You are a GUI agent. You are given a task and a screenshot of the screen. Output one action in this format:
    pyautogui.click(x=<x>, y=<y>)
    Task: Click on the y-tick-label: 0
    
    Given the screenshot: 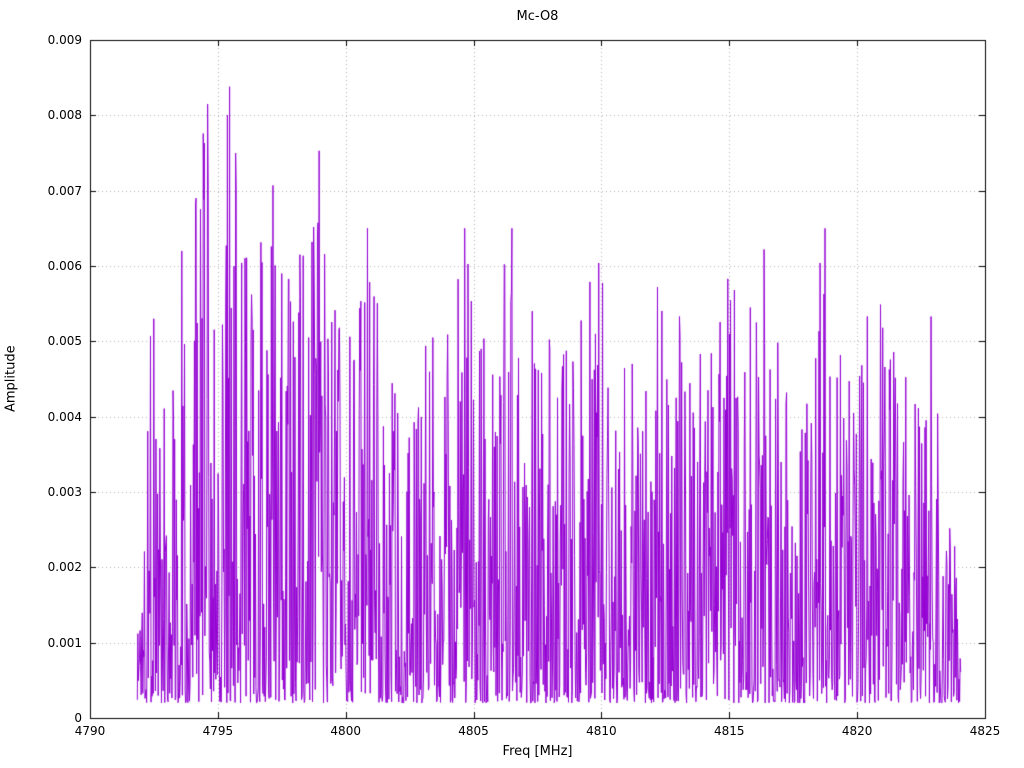 What is the action you would take?
    pyautogui.click(x=78, y=718)
    